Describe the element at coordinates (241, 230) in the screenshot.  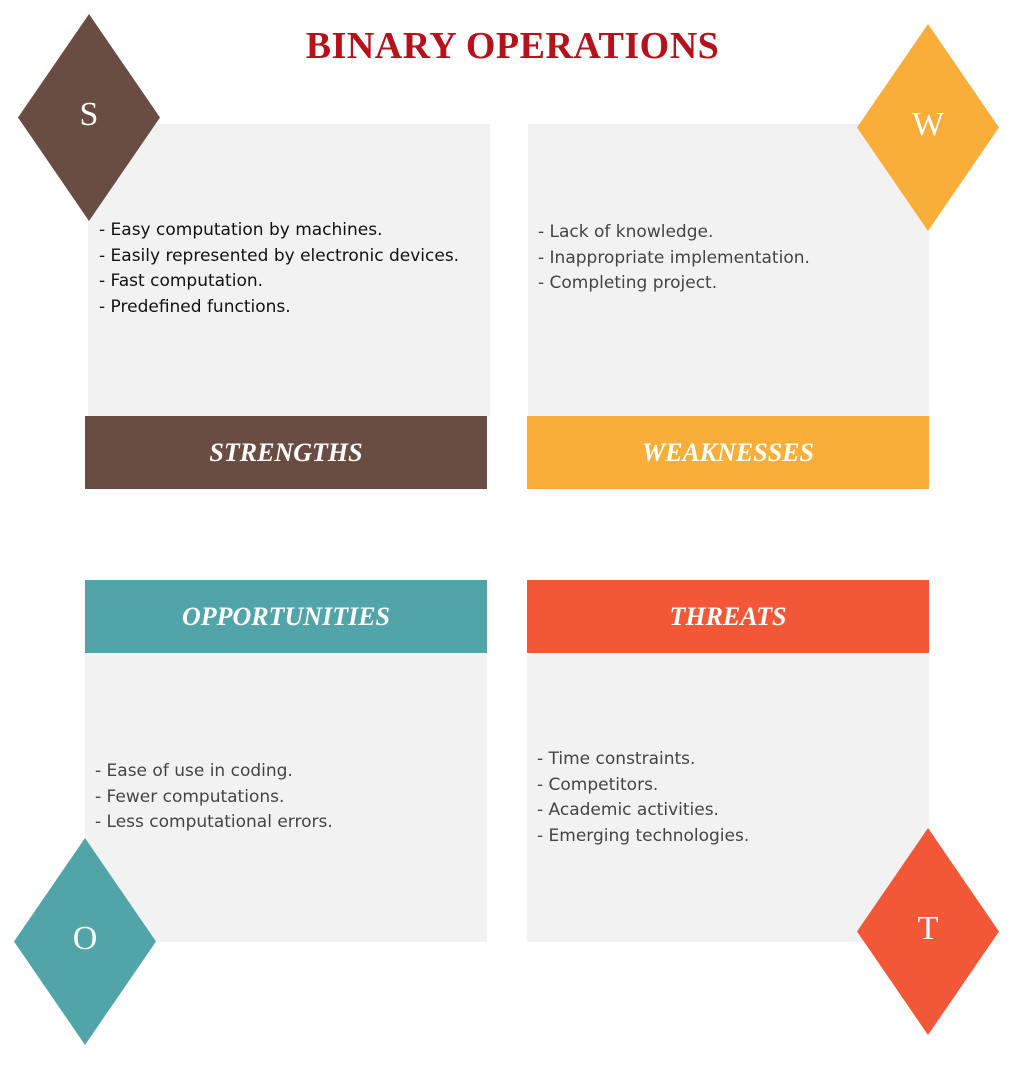
I see `list-item: - Easy computation by machines.` at that location.